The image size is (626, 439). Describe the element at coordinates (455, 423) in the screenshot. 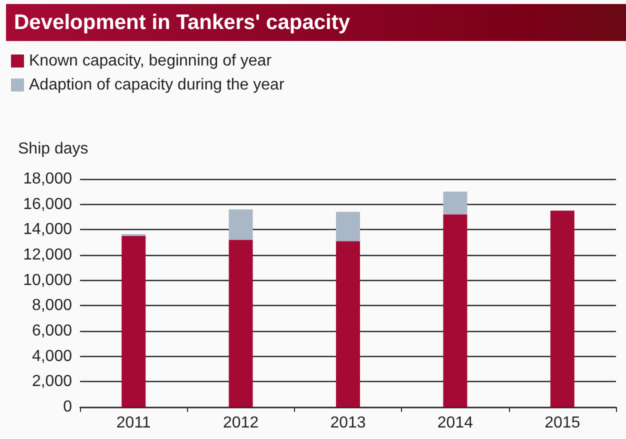

I see `x-tick-label: 2014` at that location.